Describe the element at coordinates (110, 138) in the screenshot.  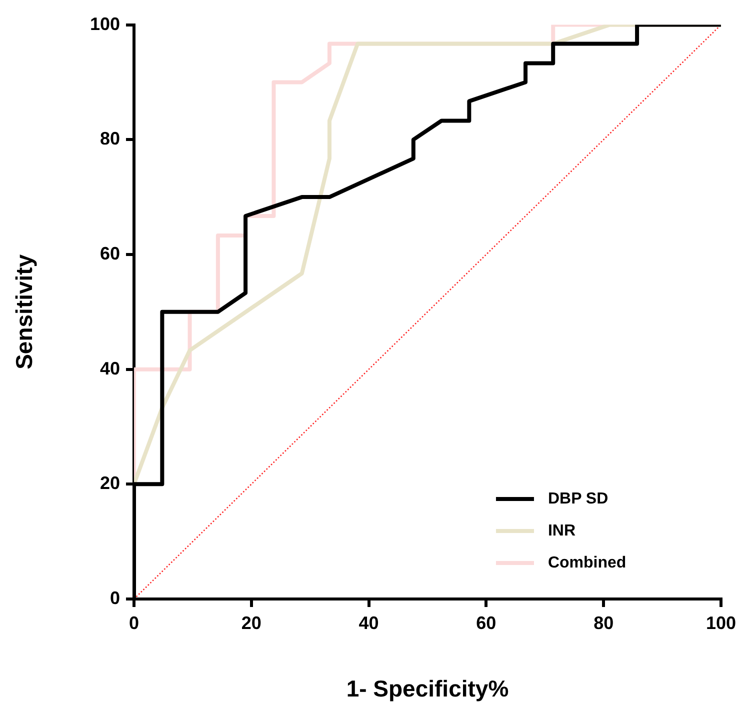
I see `y-tick-label: 80` at that location.